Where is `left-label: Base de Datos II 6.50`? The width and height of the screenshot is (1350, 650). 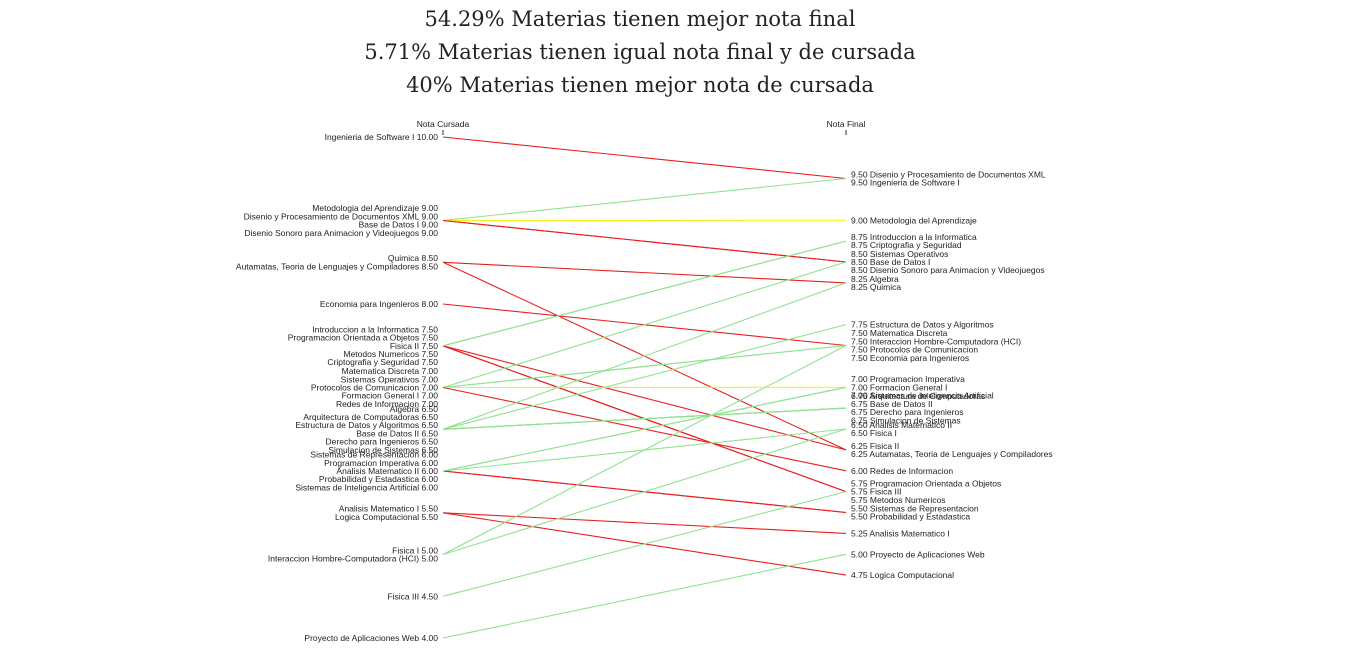
left-label: Base de Datos II 6.50 is located at coordinates (397, 433).